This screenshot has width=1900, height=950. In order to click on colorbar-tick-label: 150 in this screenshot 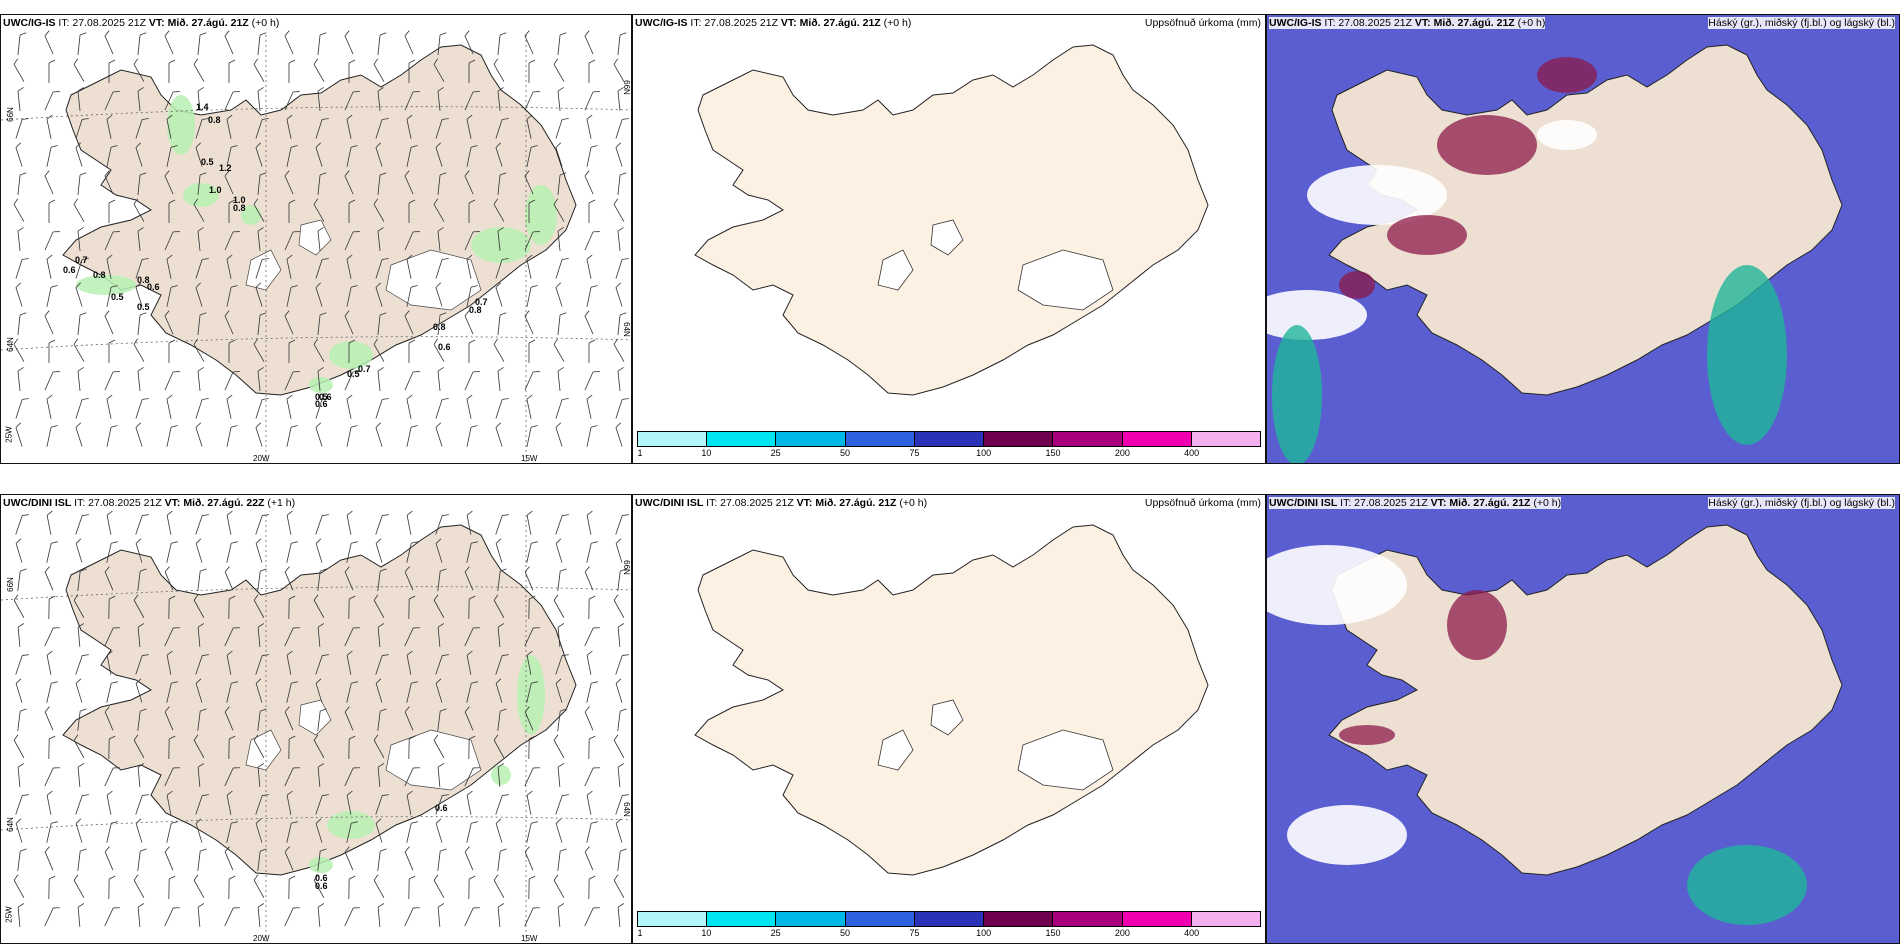, I will do `click(1053, 933)`.